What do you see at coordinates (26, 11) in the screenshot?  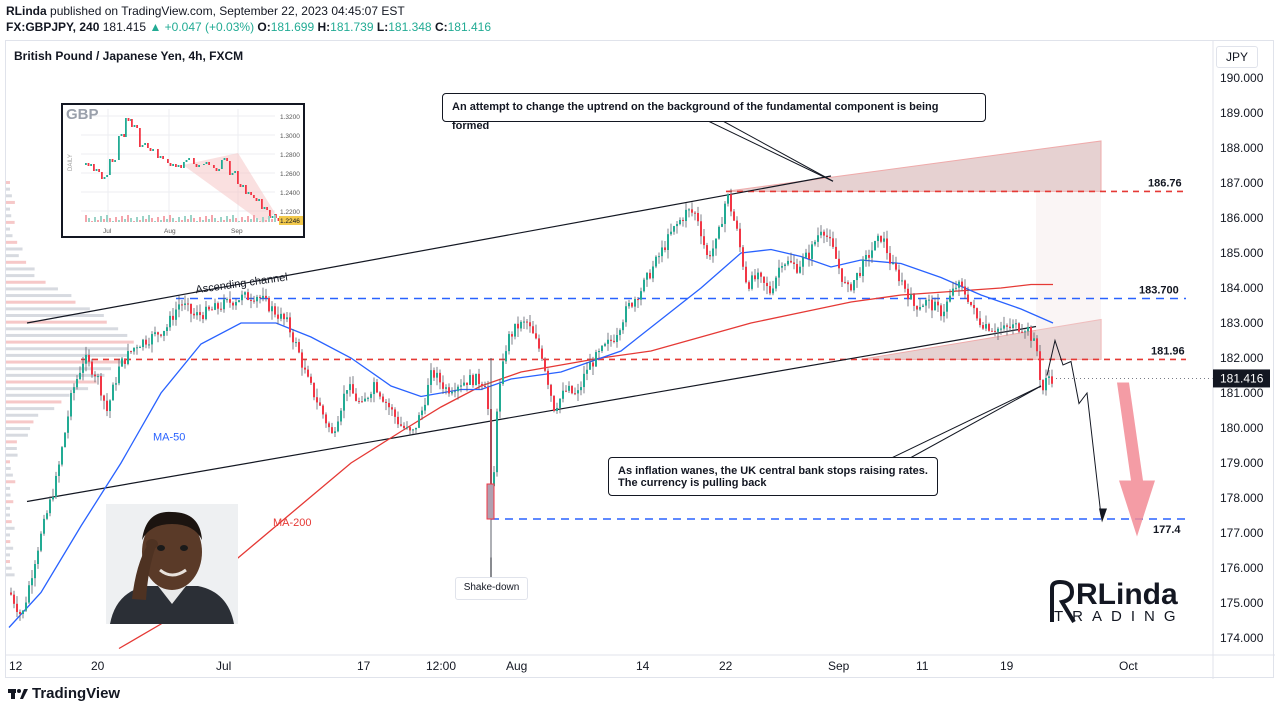 I see `author-name: RLinda` at bounding box center [26, 11].